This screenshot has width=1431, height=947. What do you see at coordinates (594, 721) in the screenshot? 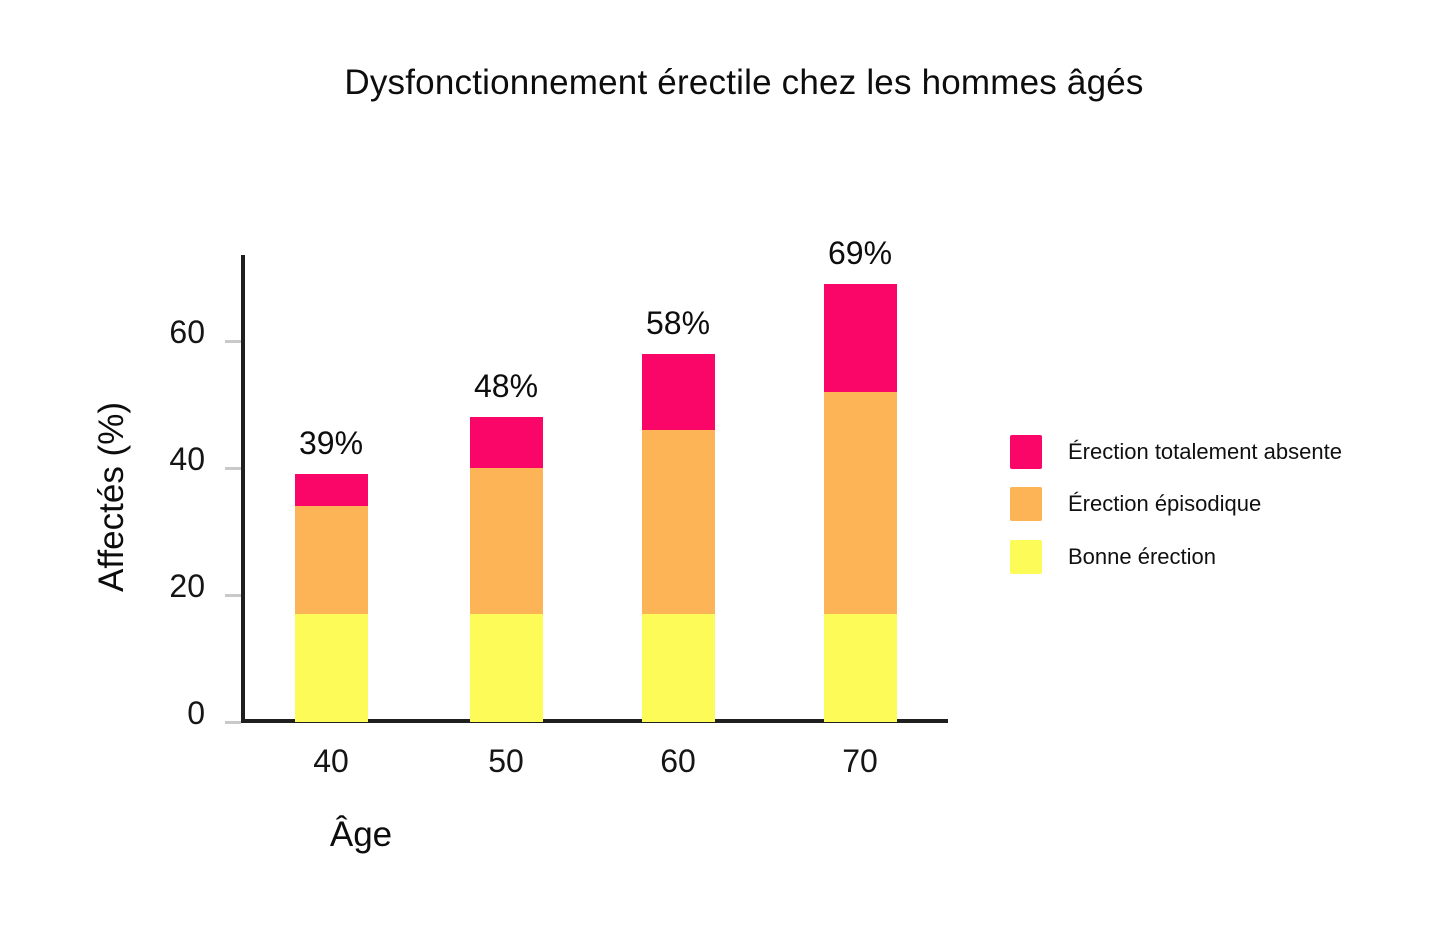
I see `x-axis-line` at bounding box center [594, 721].